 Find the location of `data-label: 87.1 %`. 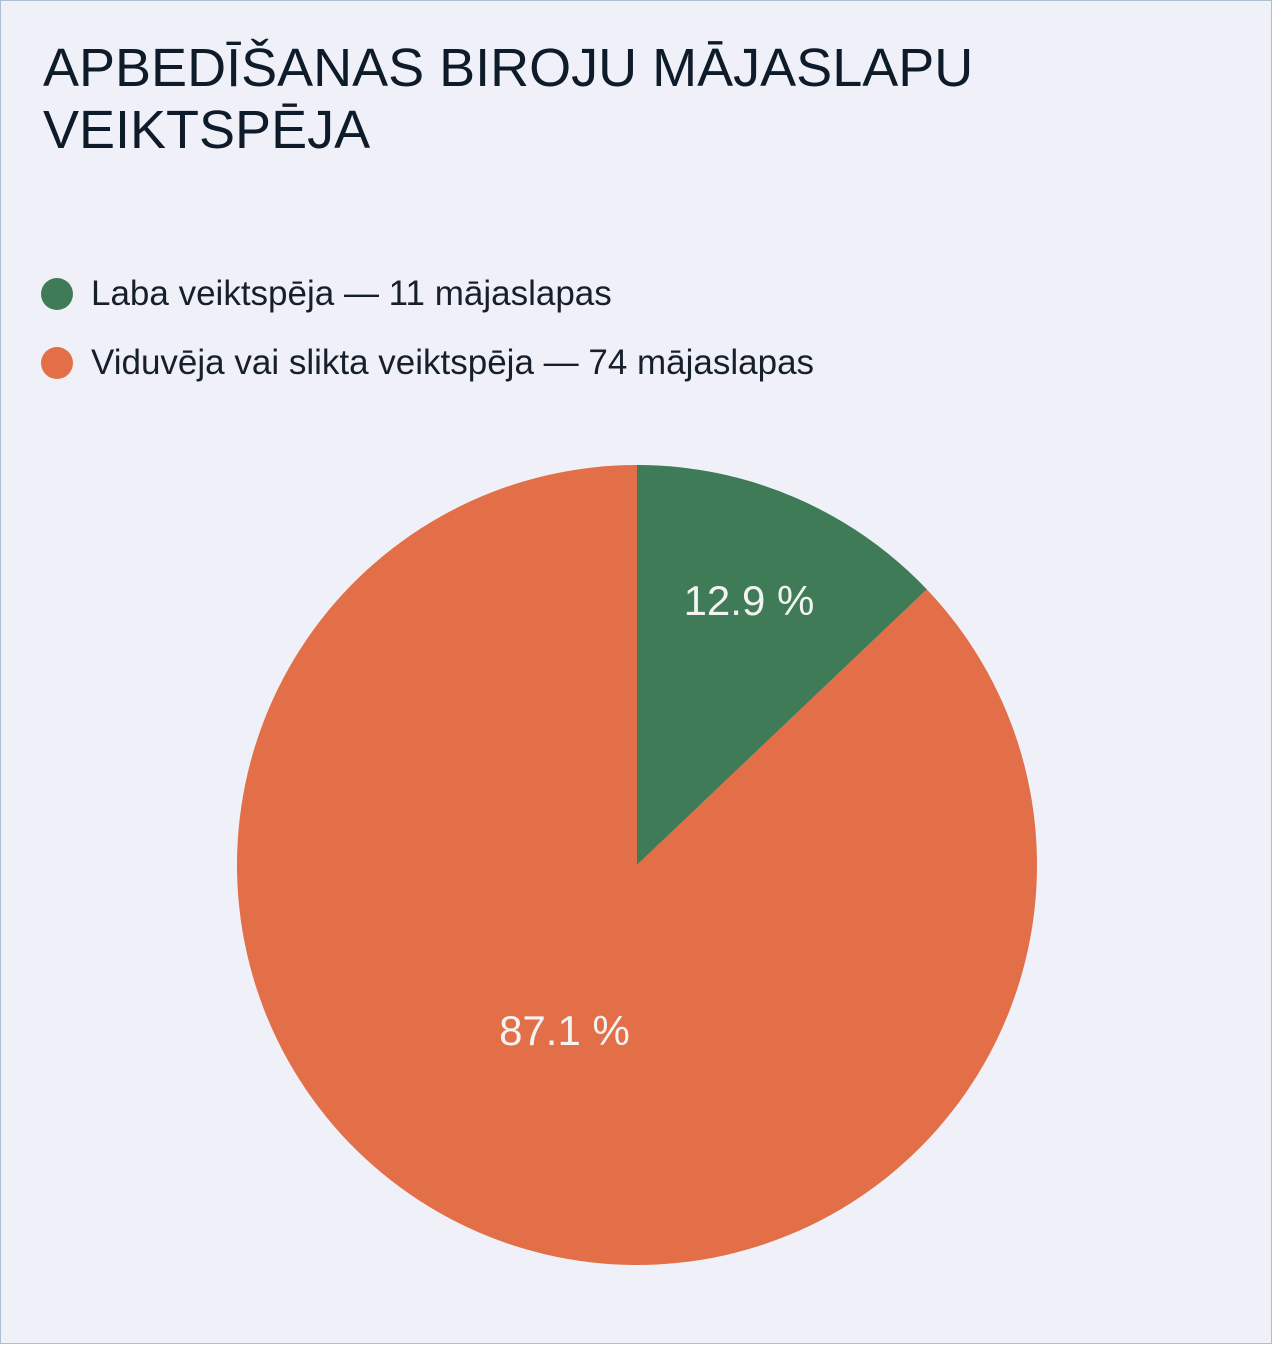

data-label: 87.1 % is located at coordinates (564, 1030).